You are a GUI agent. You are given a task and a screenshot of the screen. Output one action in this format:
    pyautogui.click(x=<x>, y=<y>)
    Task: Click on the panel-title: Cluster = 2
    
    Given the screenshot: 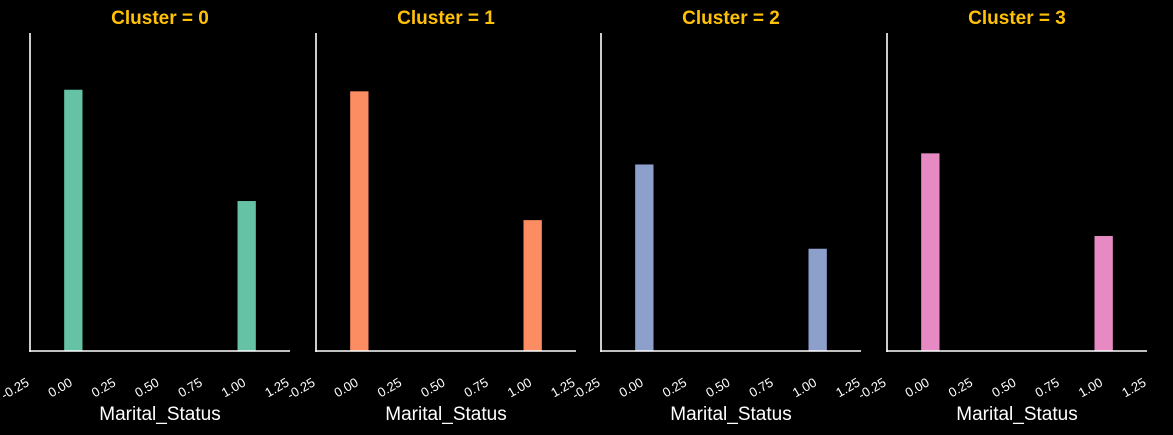 What is the action you would take?
    pyautogui.click(x=731, y=18)
    